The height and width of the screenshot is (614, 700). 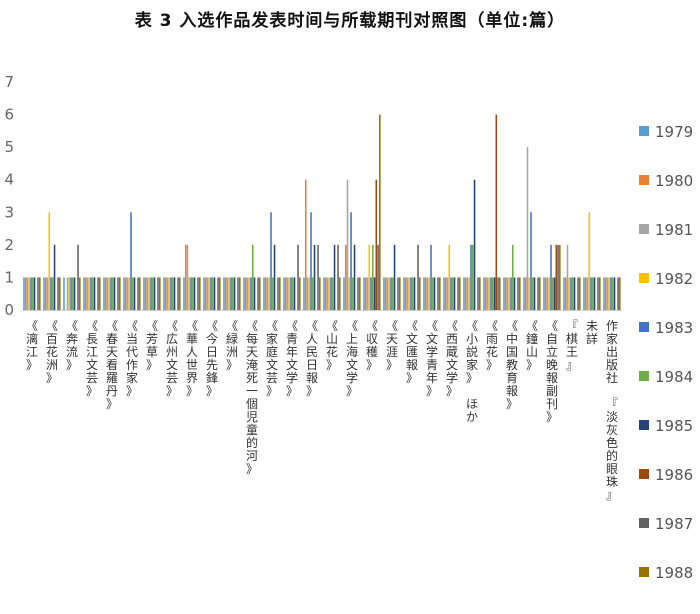 I want to click on x-tick-label: 《小説家》 ほか, so click(x=472, y=371).